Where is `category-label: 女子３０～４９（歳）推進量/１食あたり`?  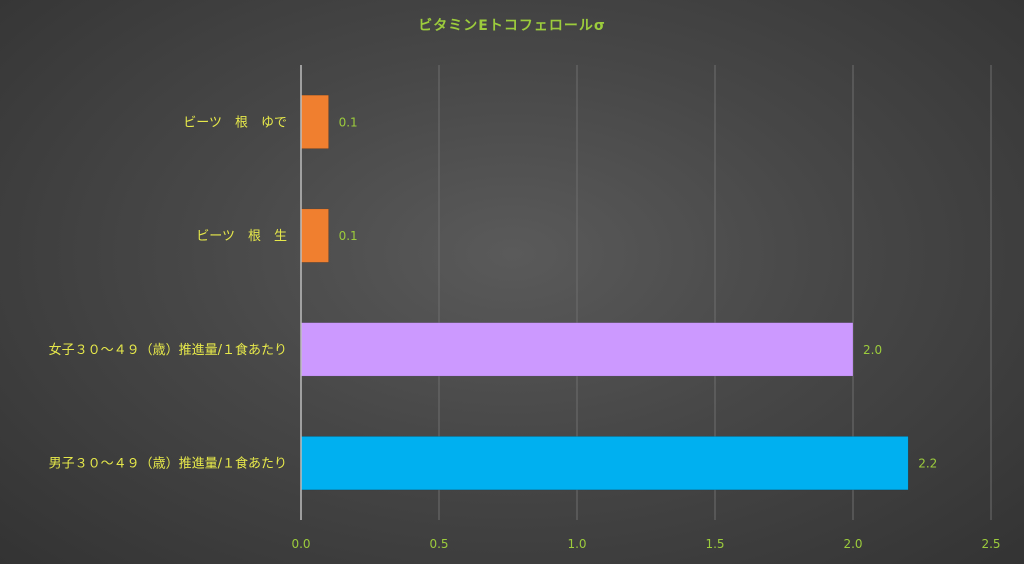 category-label: 女子３０～４９（歳）推進量/１食あたり is located at coordinates (168, 350).